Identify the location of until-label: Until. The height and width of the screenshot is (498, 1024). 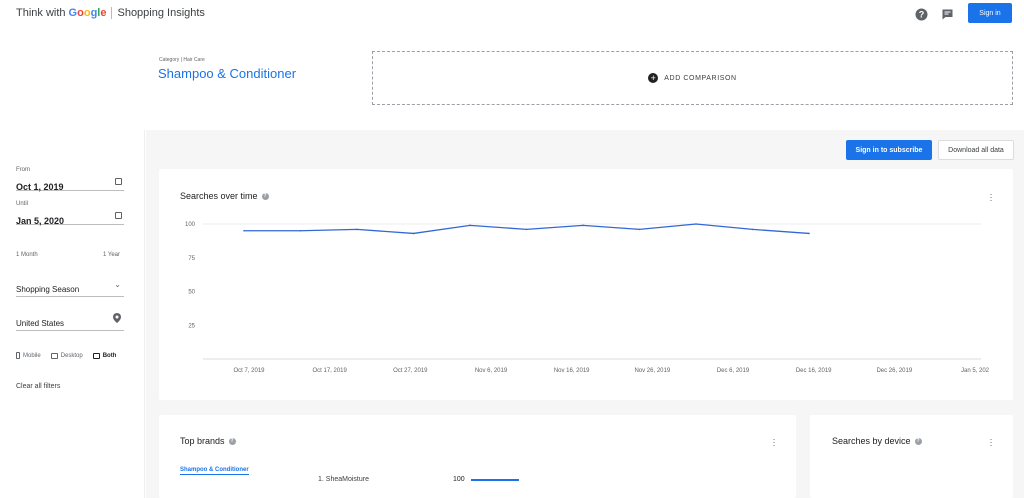
(22, 204).